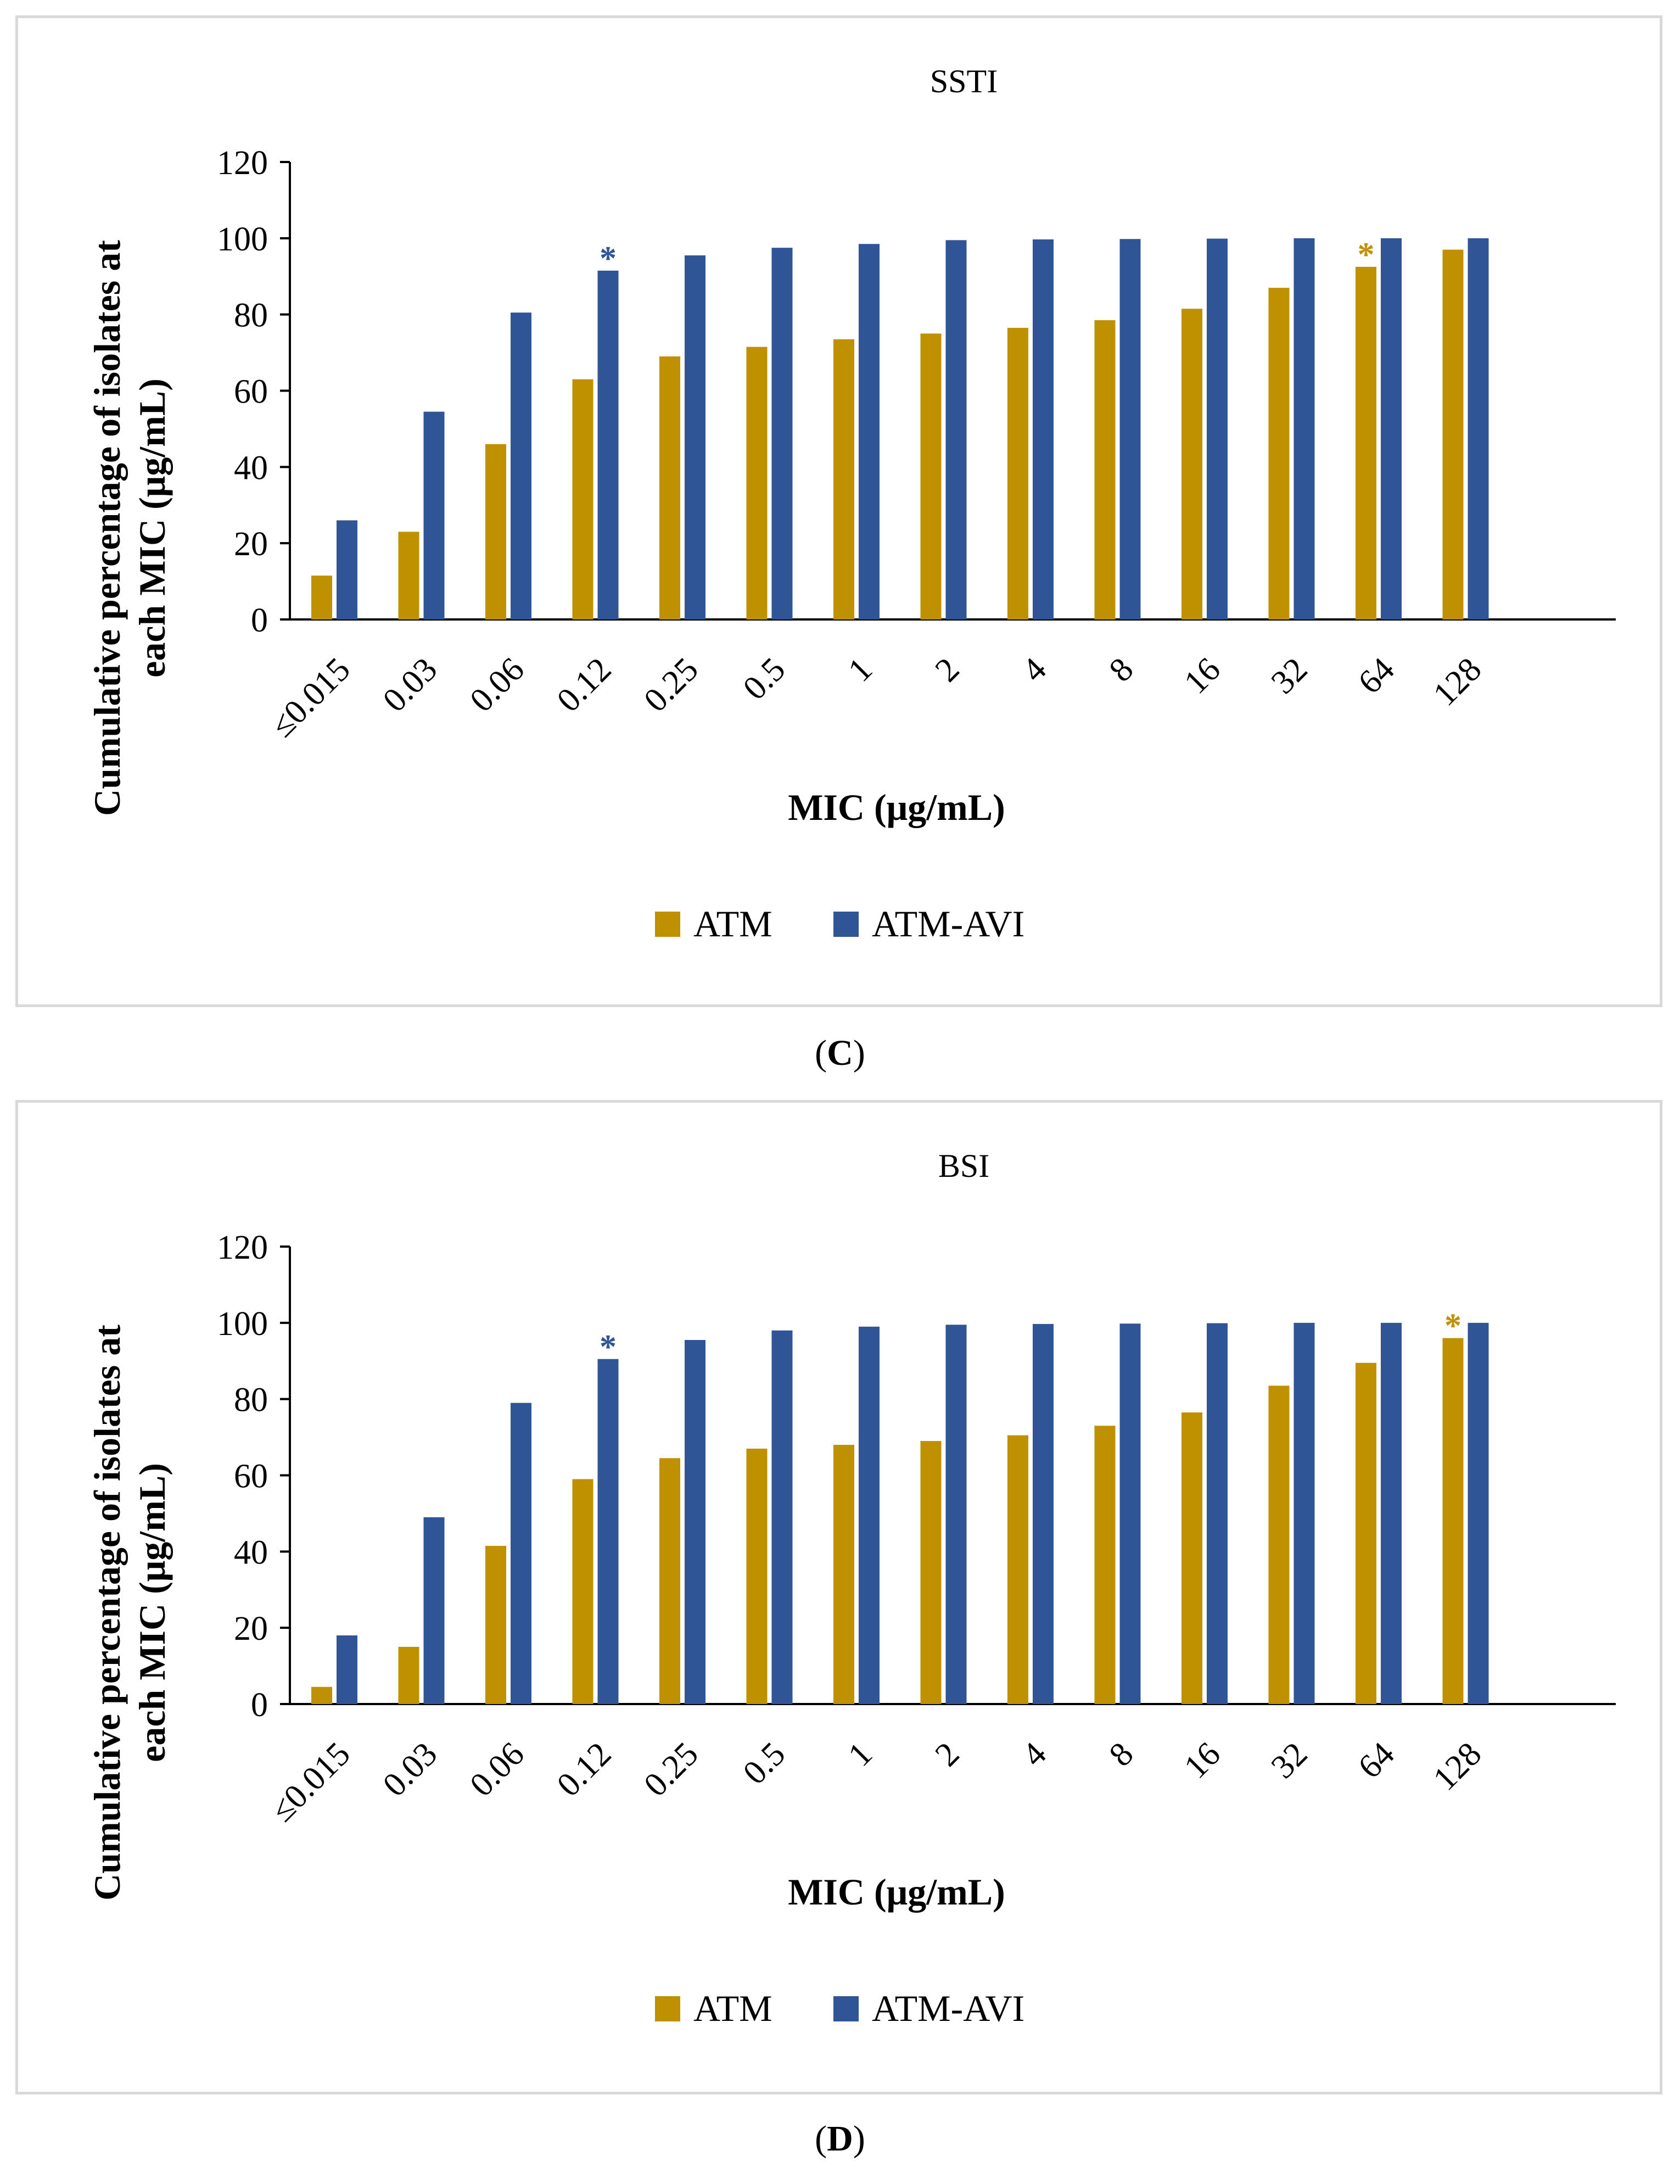 The height and width of the screenshot is (2184, 1680). Describe the element at coordinates (242, 239) in the screenshot. I see `y-tick-label: 100` at that location.